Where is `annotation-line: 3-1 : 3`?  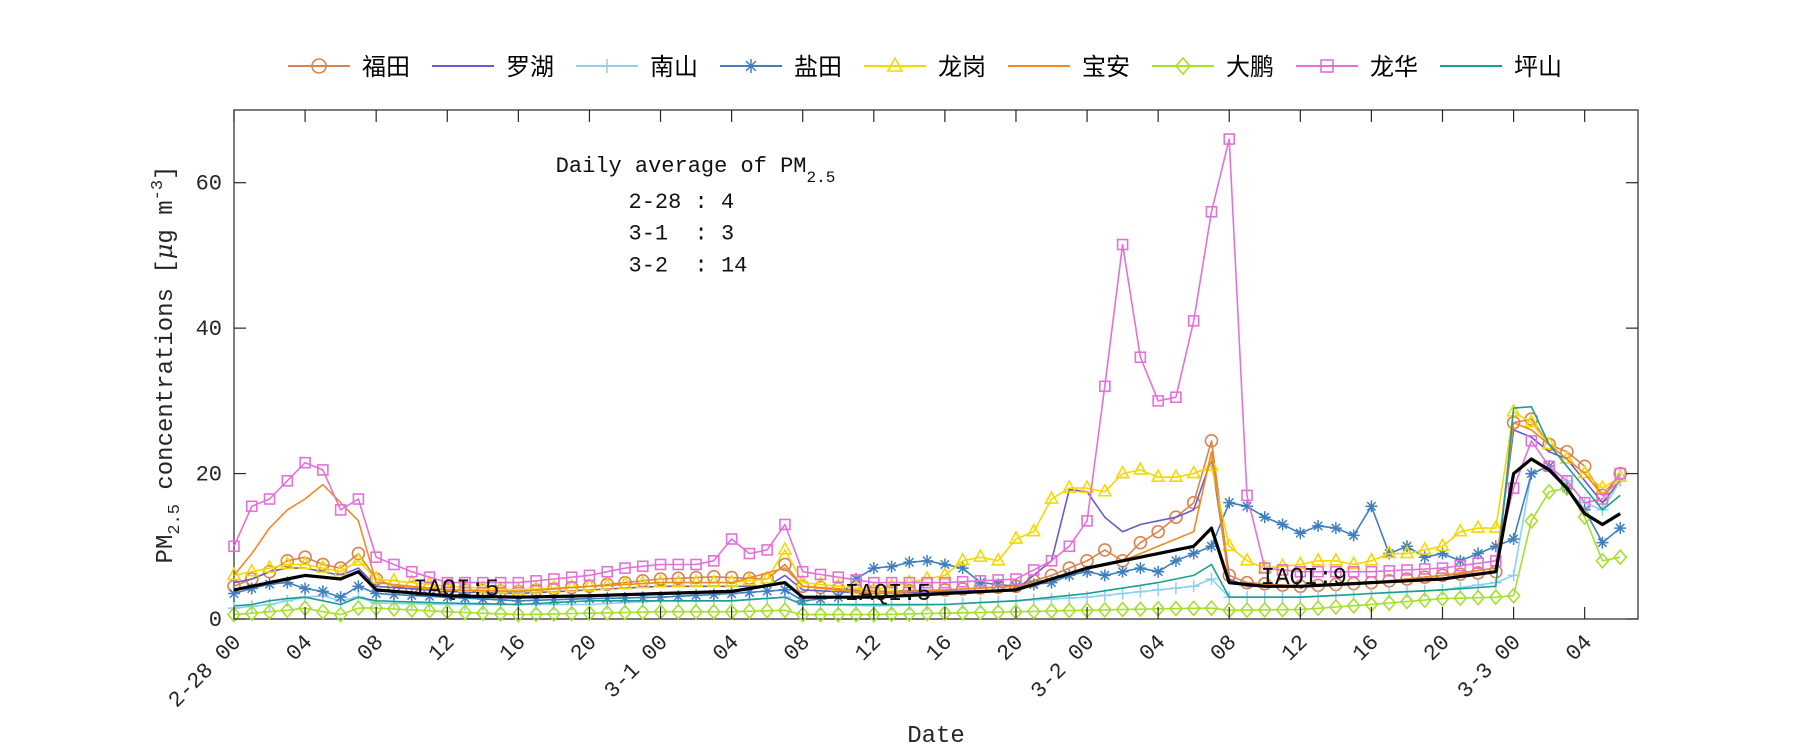
annotation-line: 3-1 : 3 is located at coordinates (682, 233).